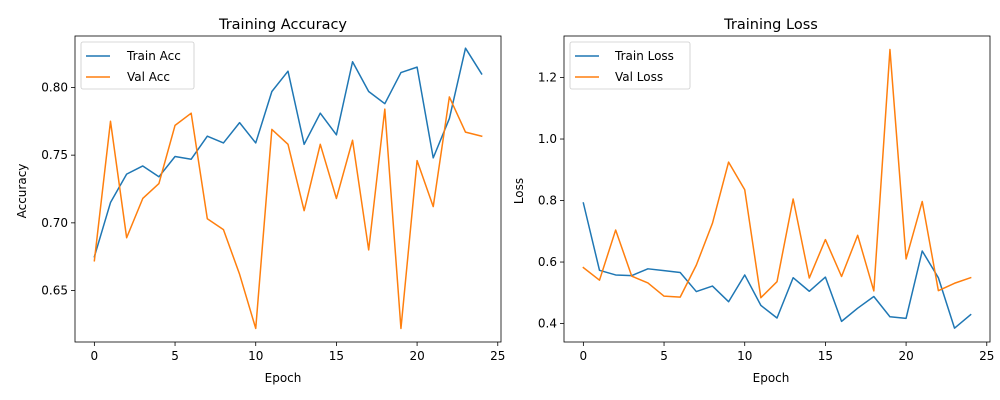  What do you see at coordinates (54, 87) in the screenshot?
I see `y-tick-label: 0.80` at bounding box center [54, 87].